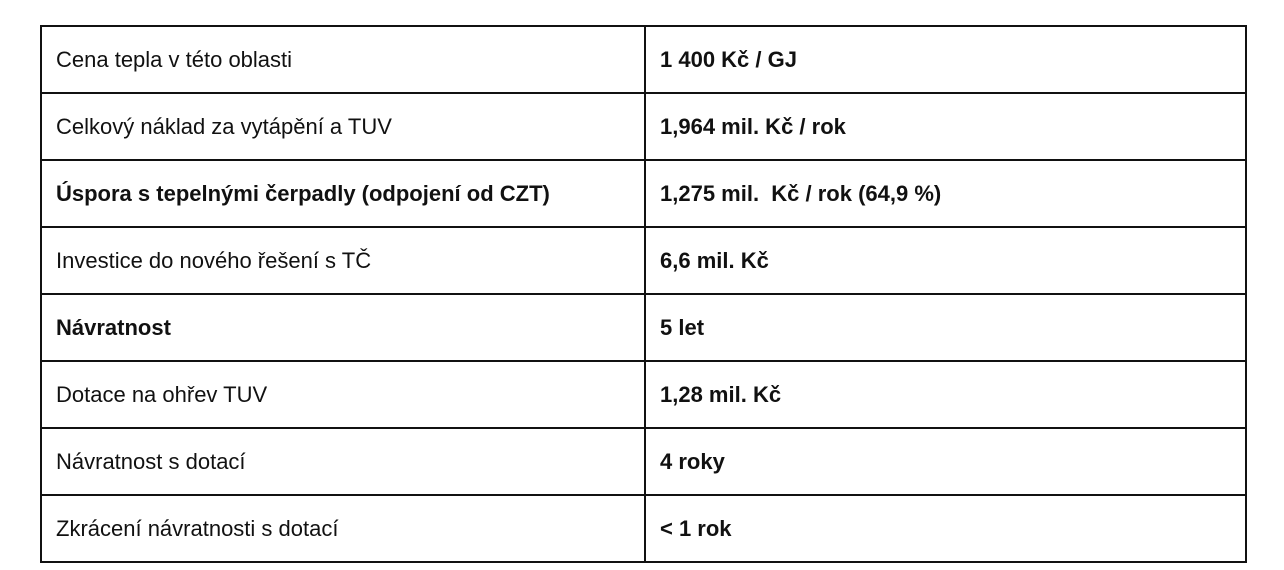 Image resolution: width=1284 pixels, height=570 pixels. What do you see at coordinates (945, 461) in the screenshot?
I see `row-value: 4 roky` at bounding box center [945, 461].